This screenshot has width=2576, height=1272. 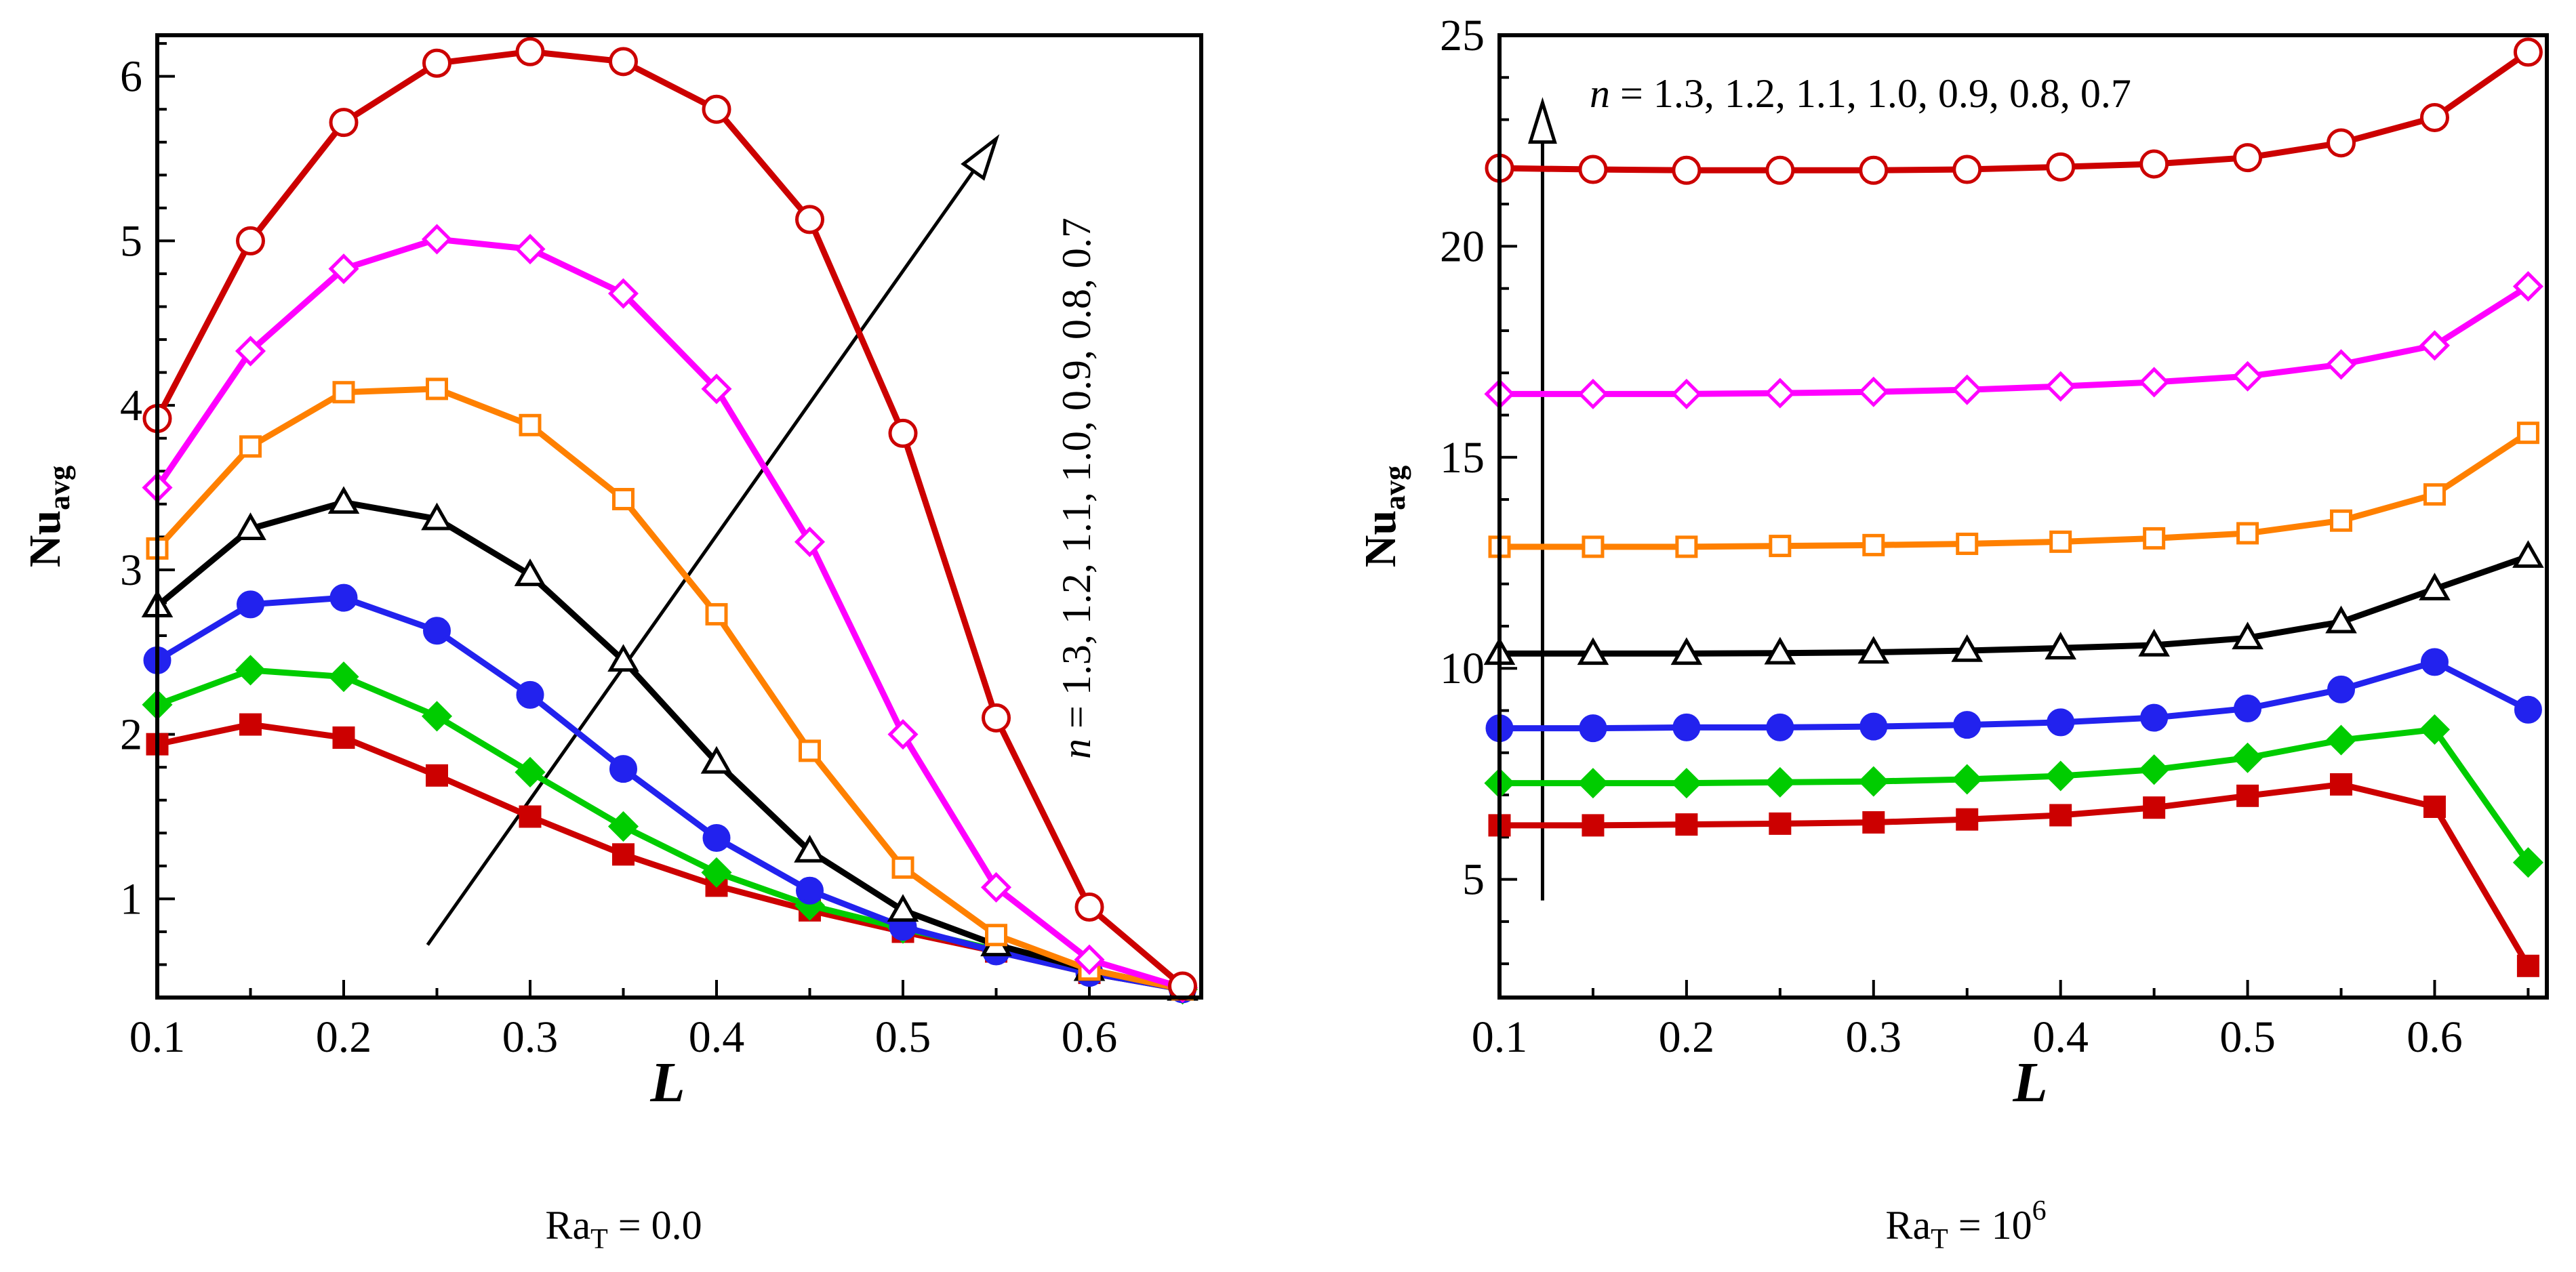 I want to click on direction-arrow-head, so click(x=980, y=157).